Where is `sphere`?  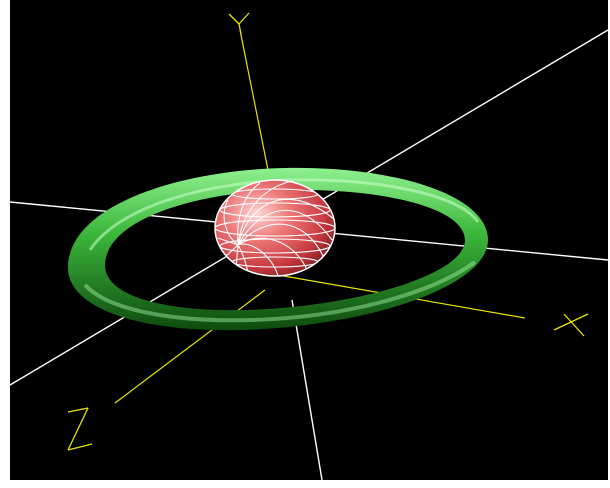
sphere is located at coordinates (275, 228).